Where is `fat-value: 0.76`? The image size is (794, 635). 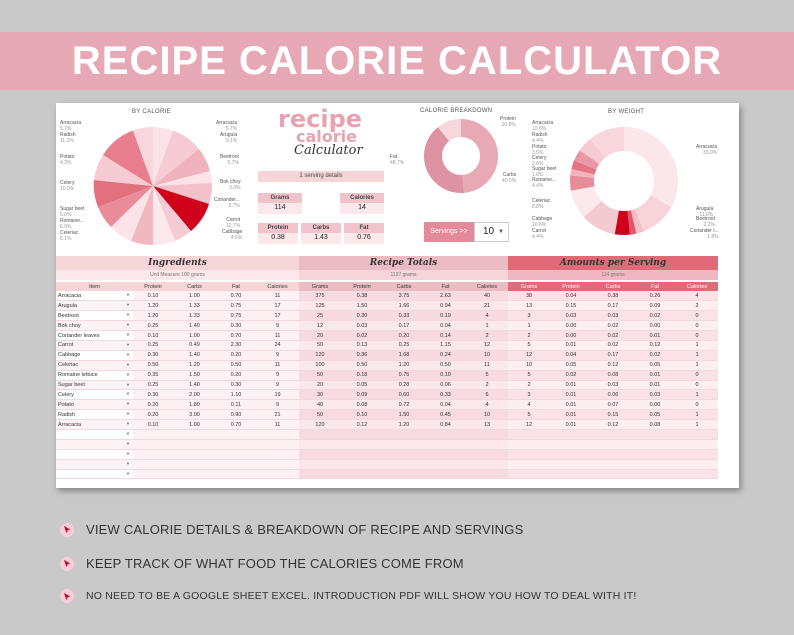 fat-value: 0.76 is located at coordinates (364, 238).